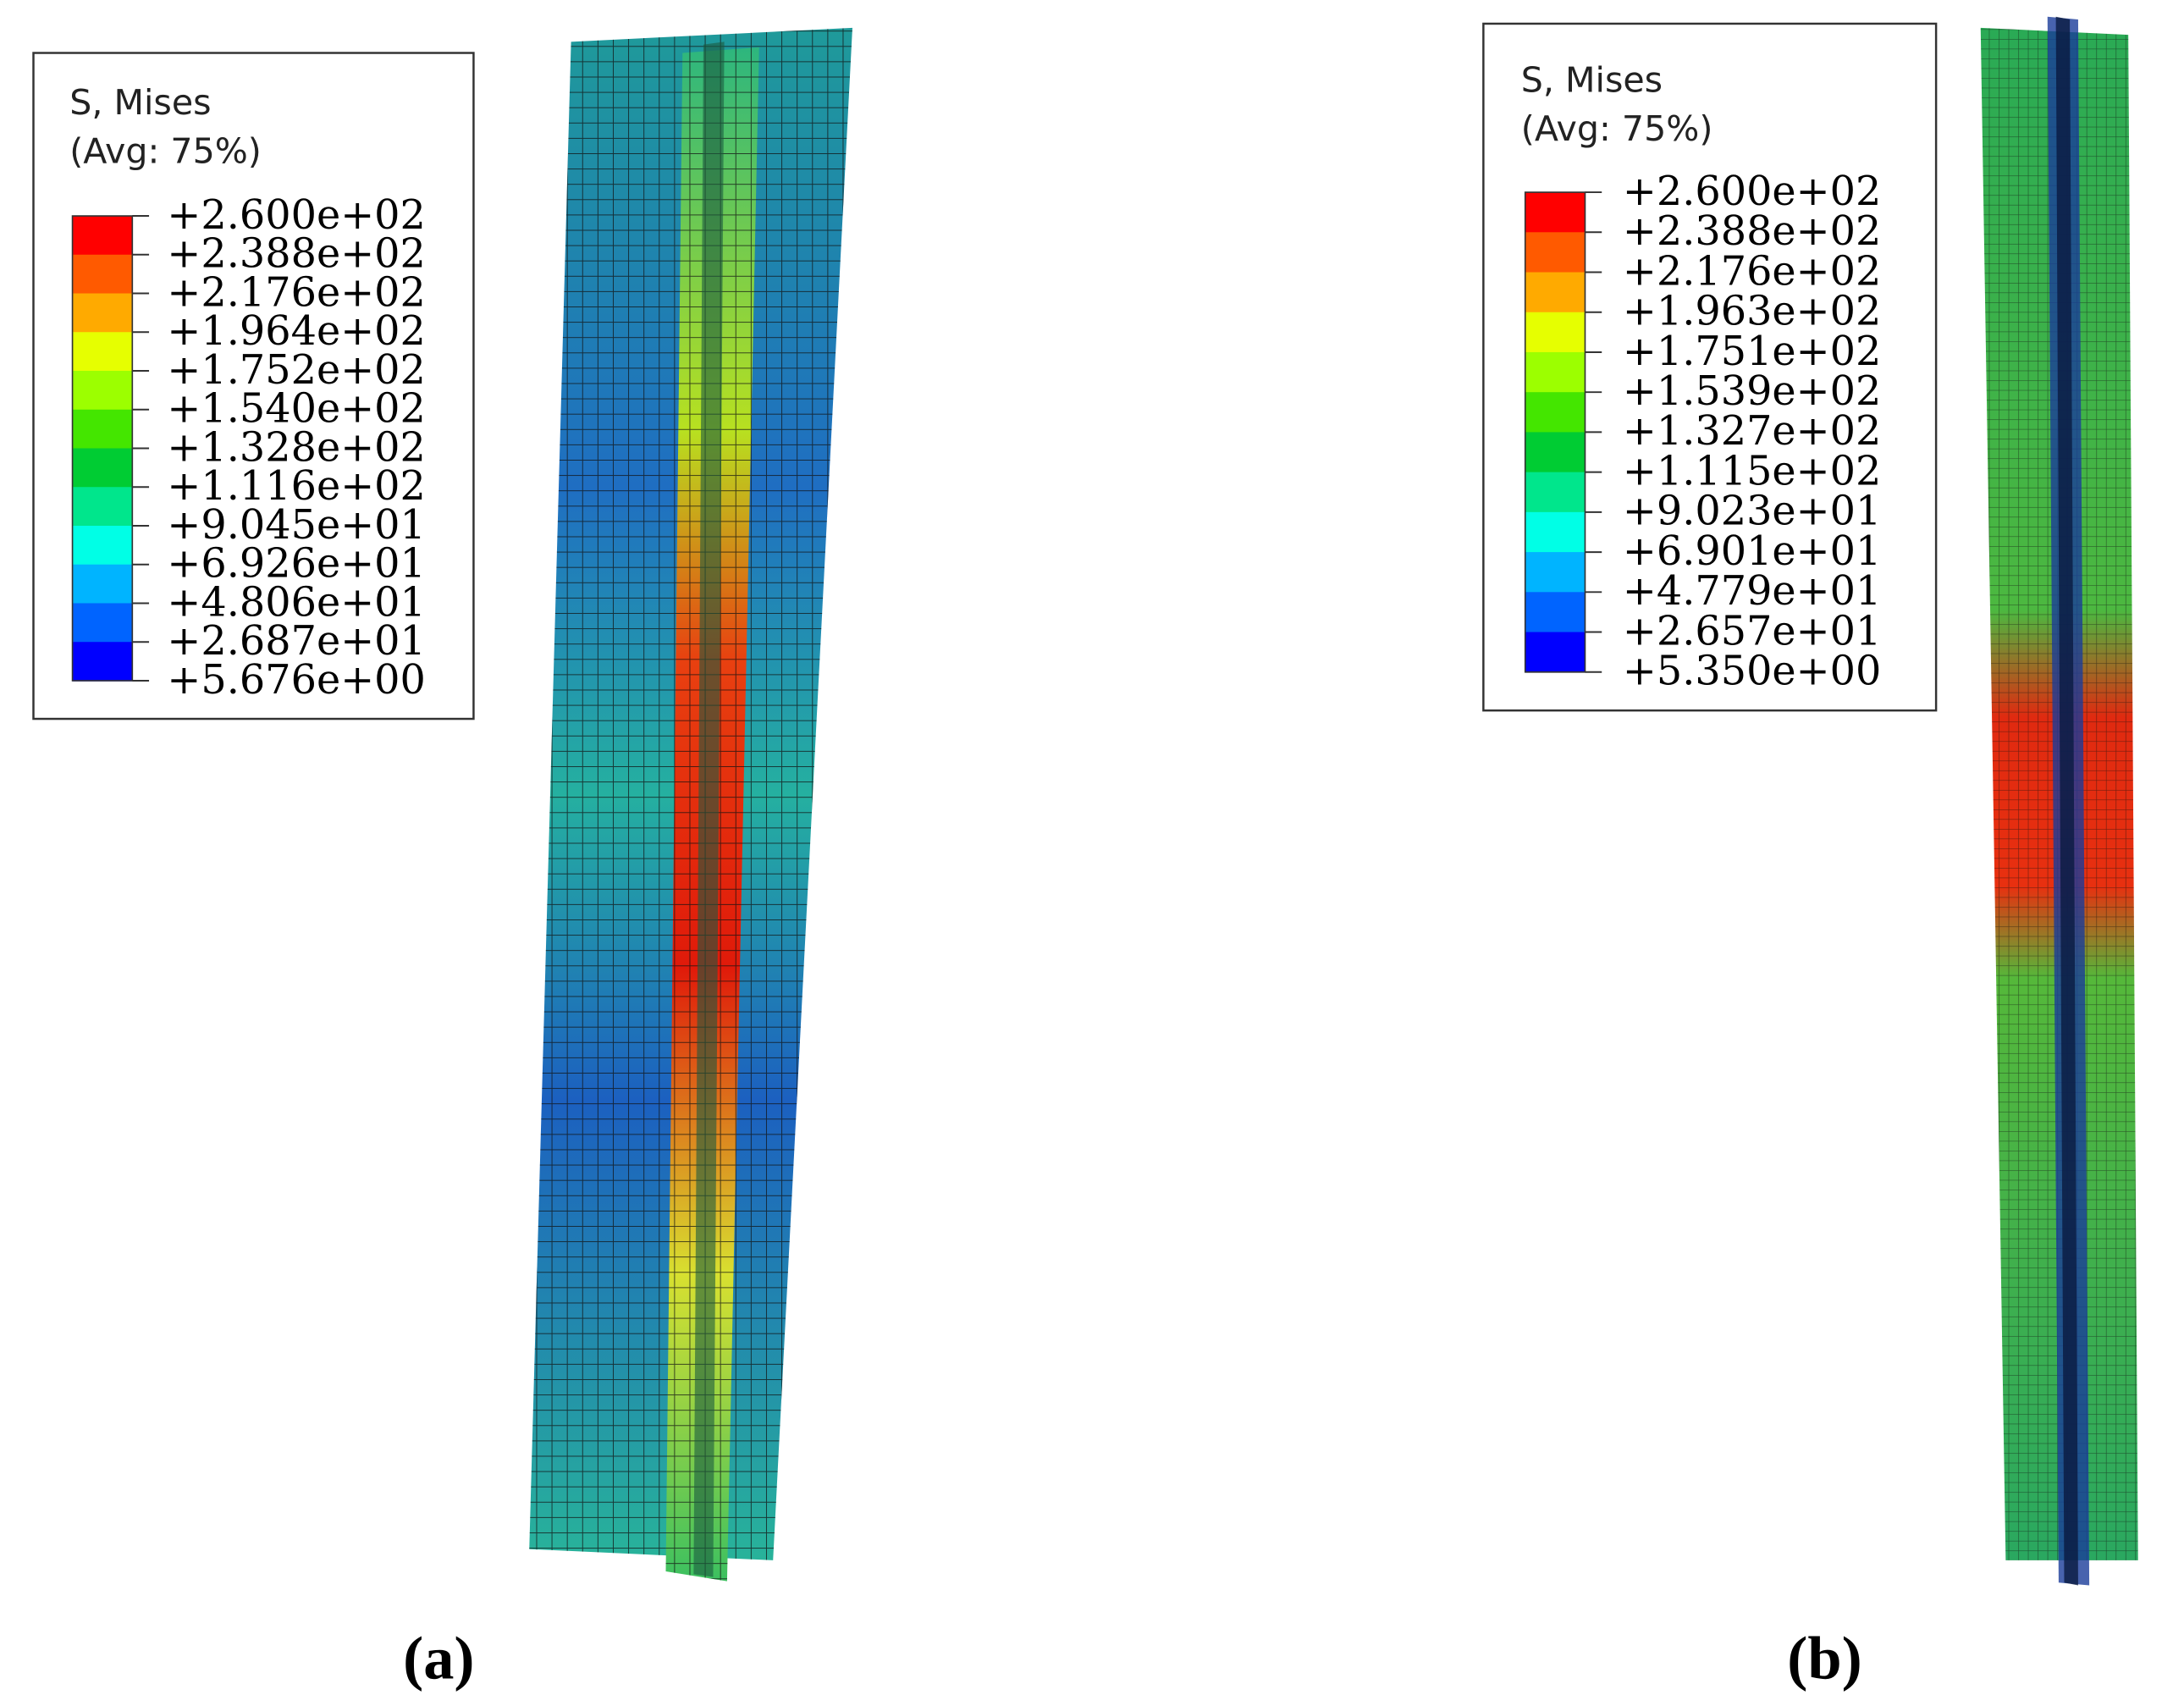  I want to click on legend-label: +1.751e+02, so click(1752, 352).